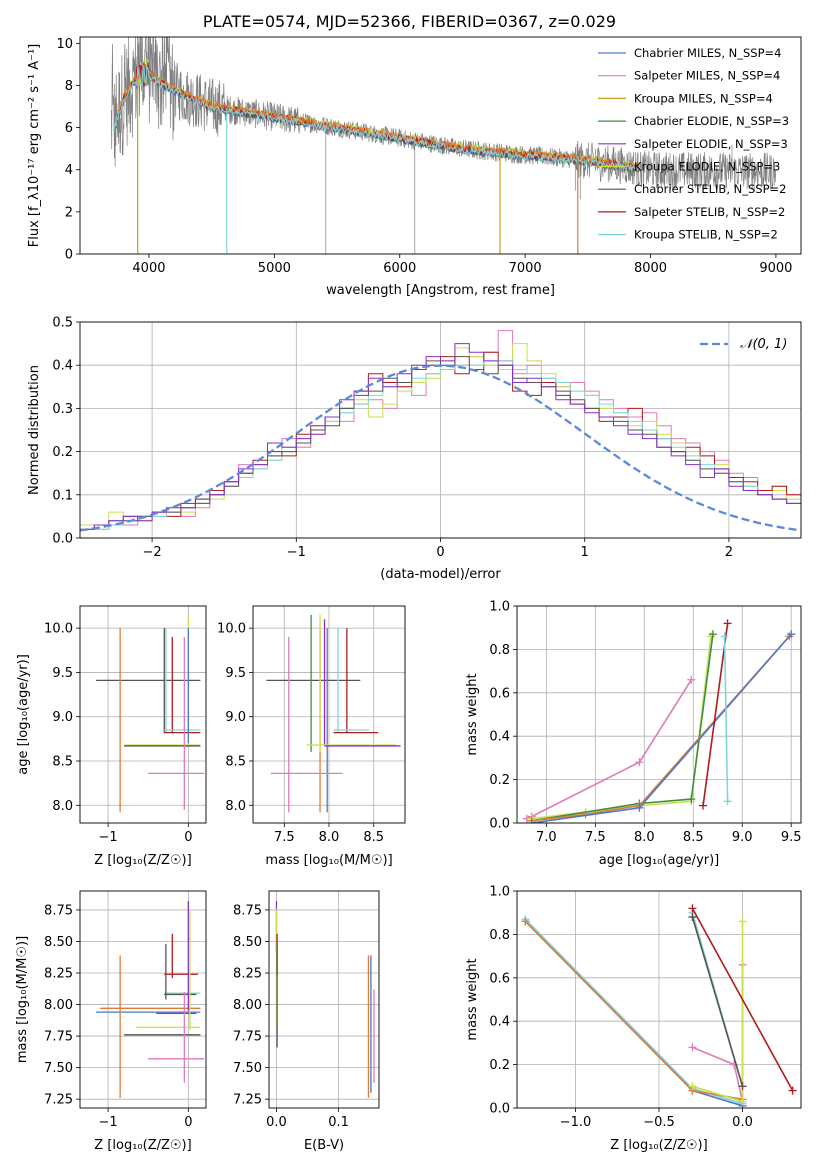  I want to click on series-kroupa_stelib-marker, so click(727, 801).